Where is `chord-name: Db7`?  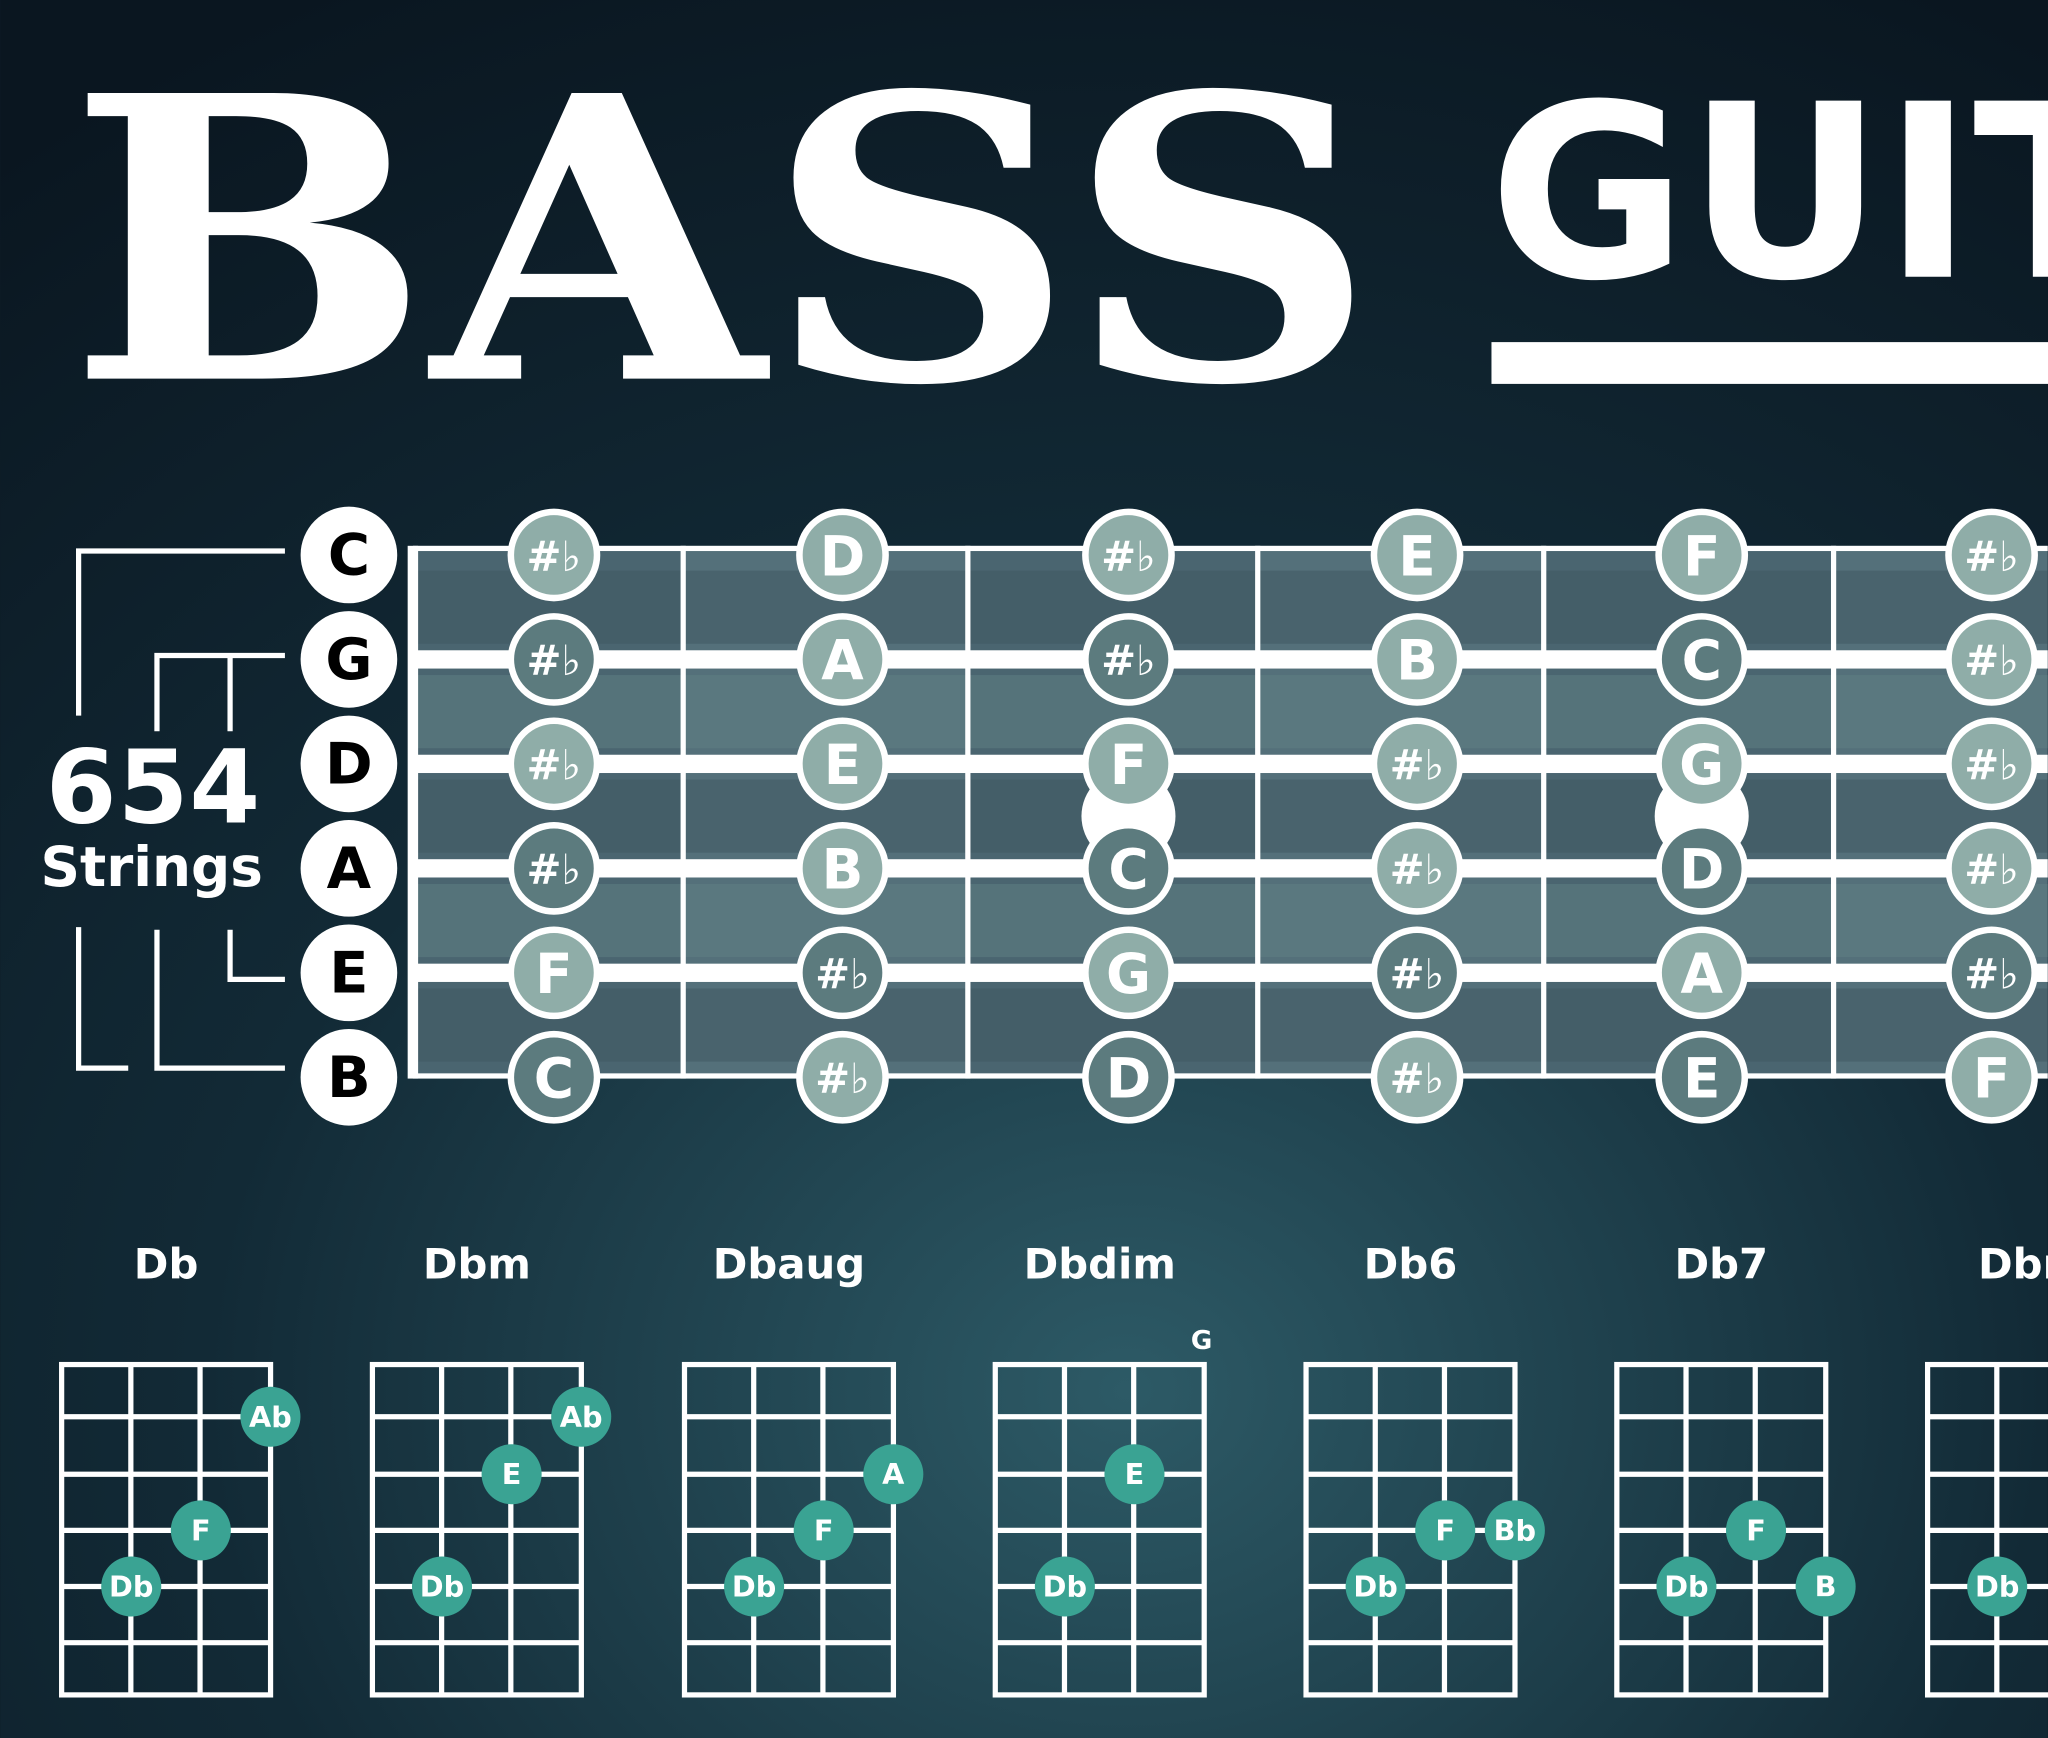
chord-name: Db7 is located at coordinates (1721, 1264).